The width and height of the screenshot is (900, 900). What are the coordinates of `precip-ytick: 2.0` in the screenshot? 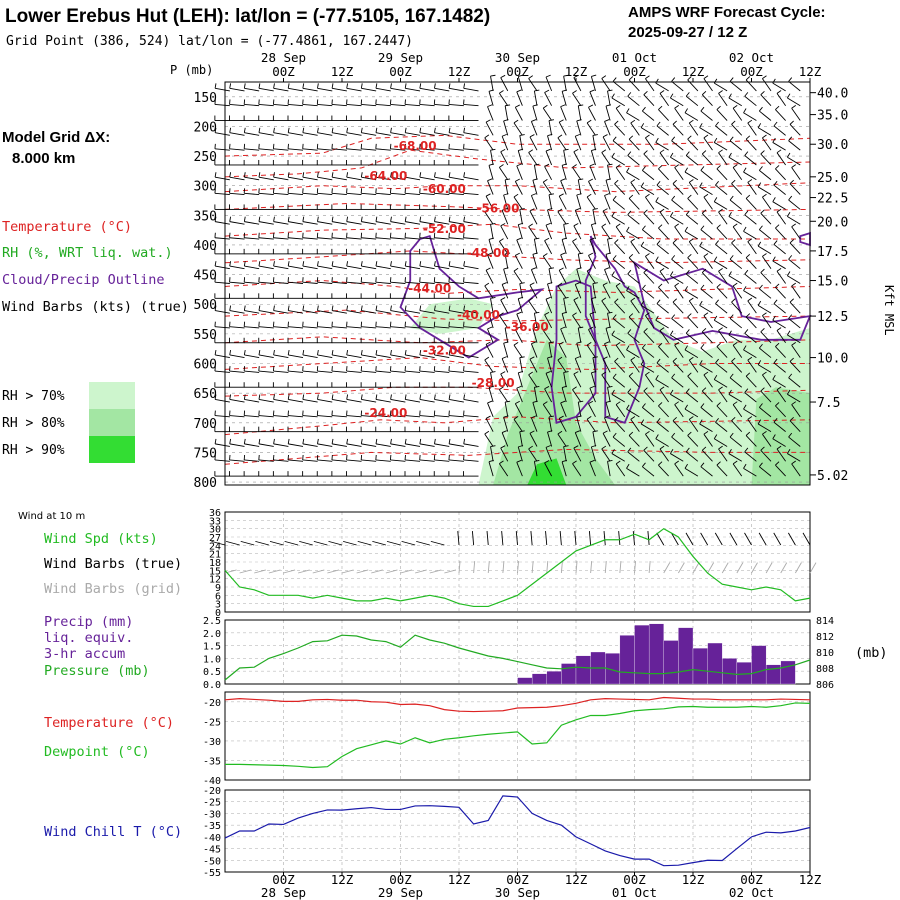 It's located at (212, 634).